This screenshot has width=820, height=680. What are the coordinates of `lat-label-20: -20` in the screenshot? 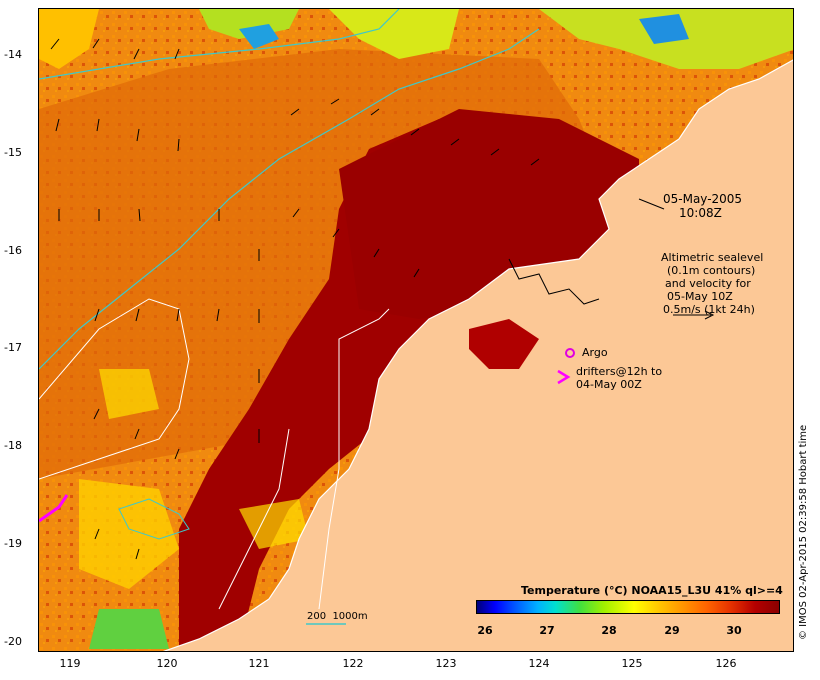 It's located at (13, 641).